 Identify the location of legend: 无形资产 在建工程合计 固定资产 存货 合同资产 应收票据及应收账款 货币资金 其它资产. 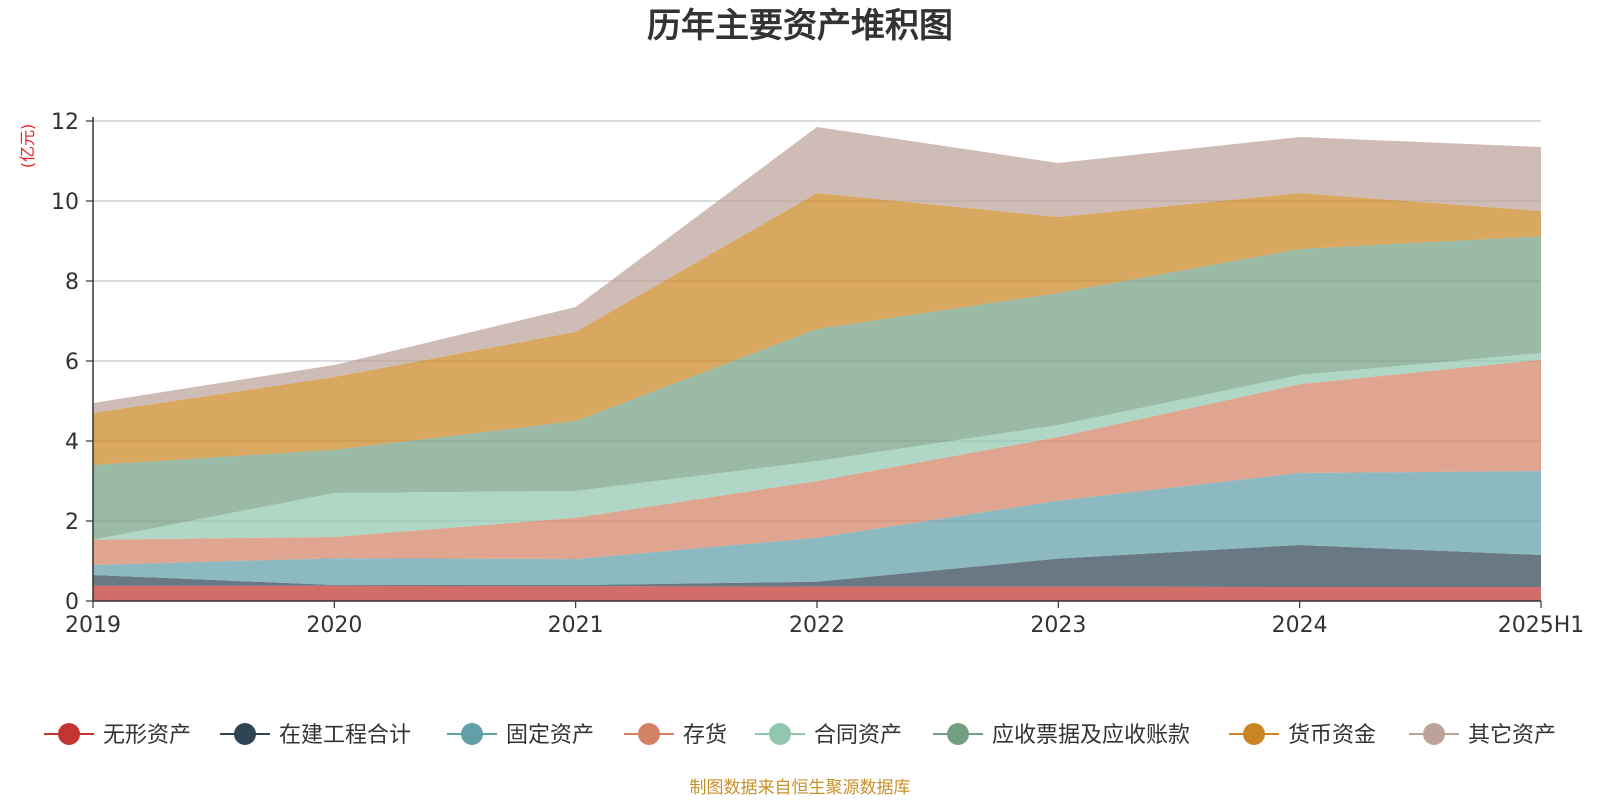
(800, 735).